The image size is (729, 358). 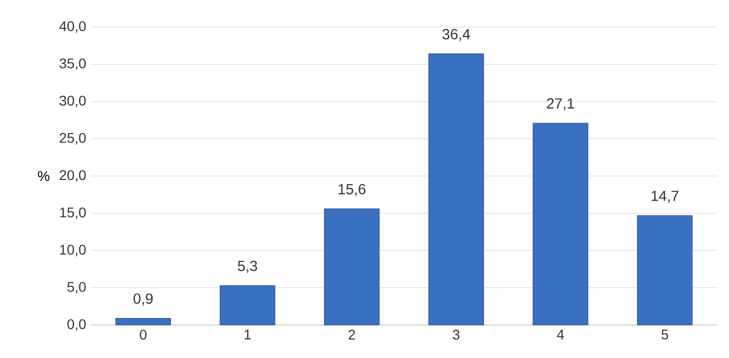 What do you see at coordinates (73, 250) in the screenshot?
I see `y-tick-label: 10,0` at bounding box center [73, 250].